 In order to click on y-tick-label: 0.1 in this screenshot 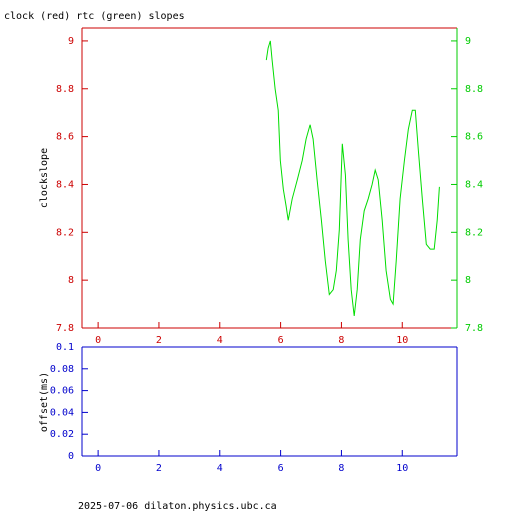, I will do `click(65, 347)`.